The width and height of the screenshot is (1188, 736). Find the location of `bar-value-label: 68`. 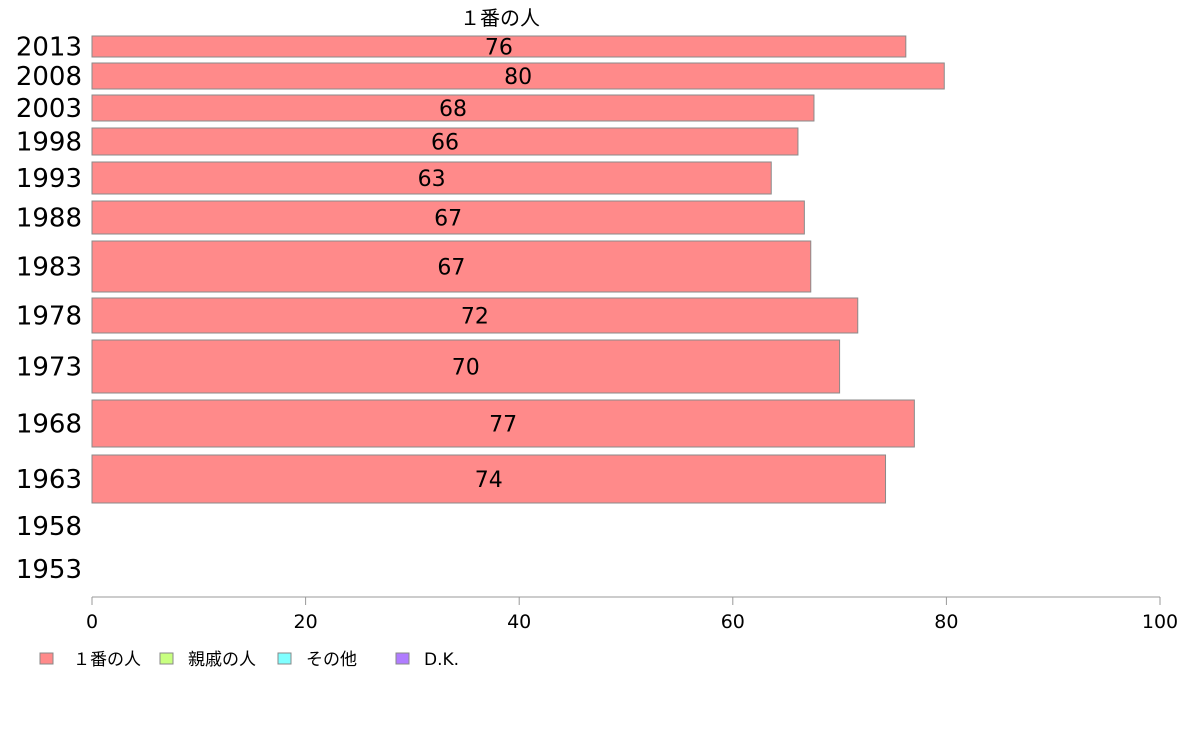

bar-value-label: 68 is located at coordinates (453, 109).